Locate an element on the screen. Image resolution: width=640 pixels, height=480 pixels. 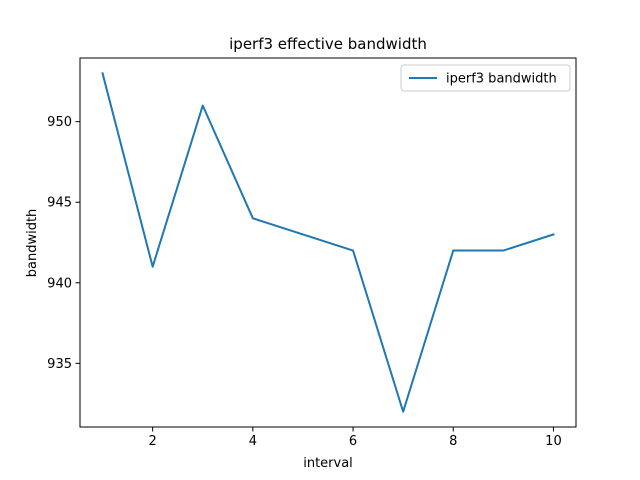
y-axis-label: bandwidth is located at coordinates (32, 243).